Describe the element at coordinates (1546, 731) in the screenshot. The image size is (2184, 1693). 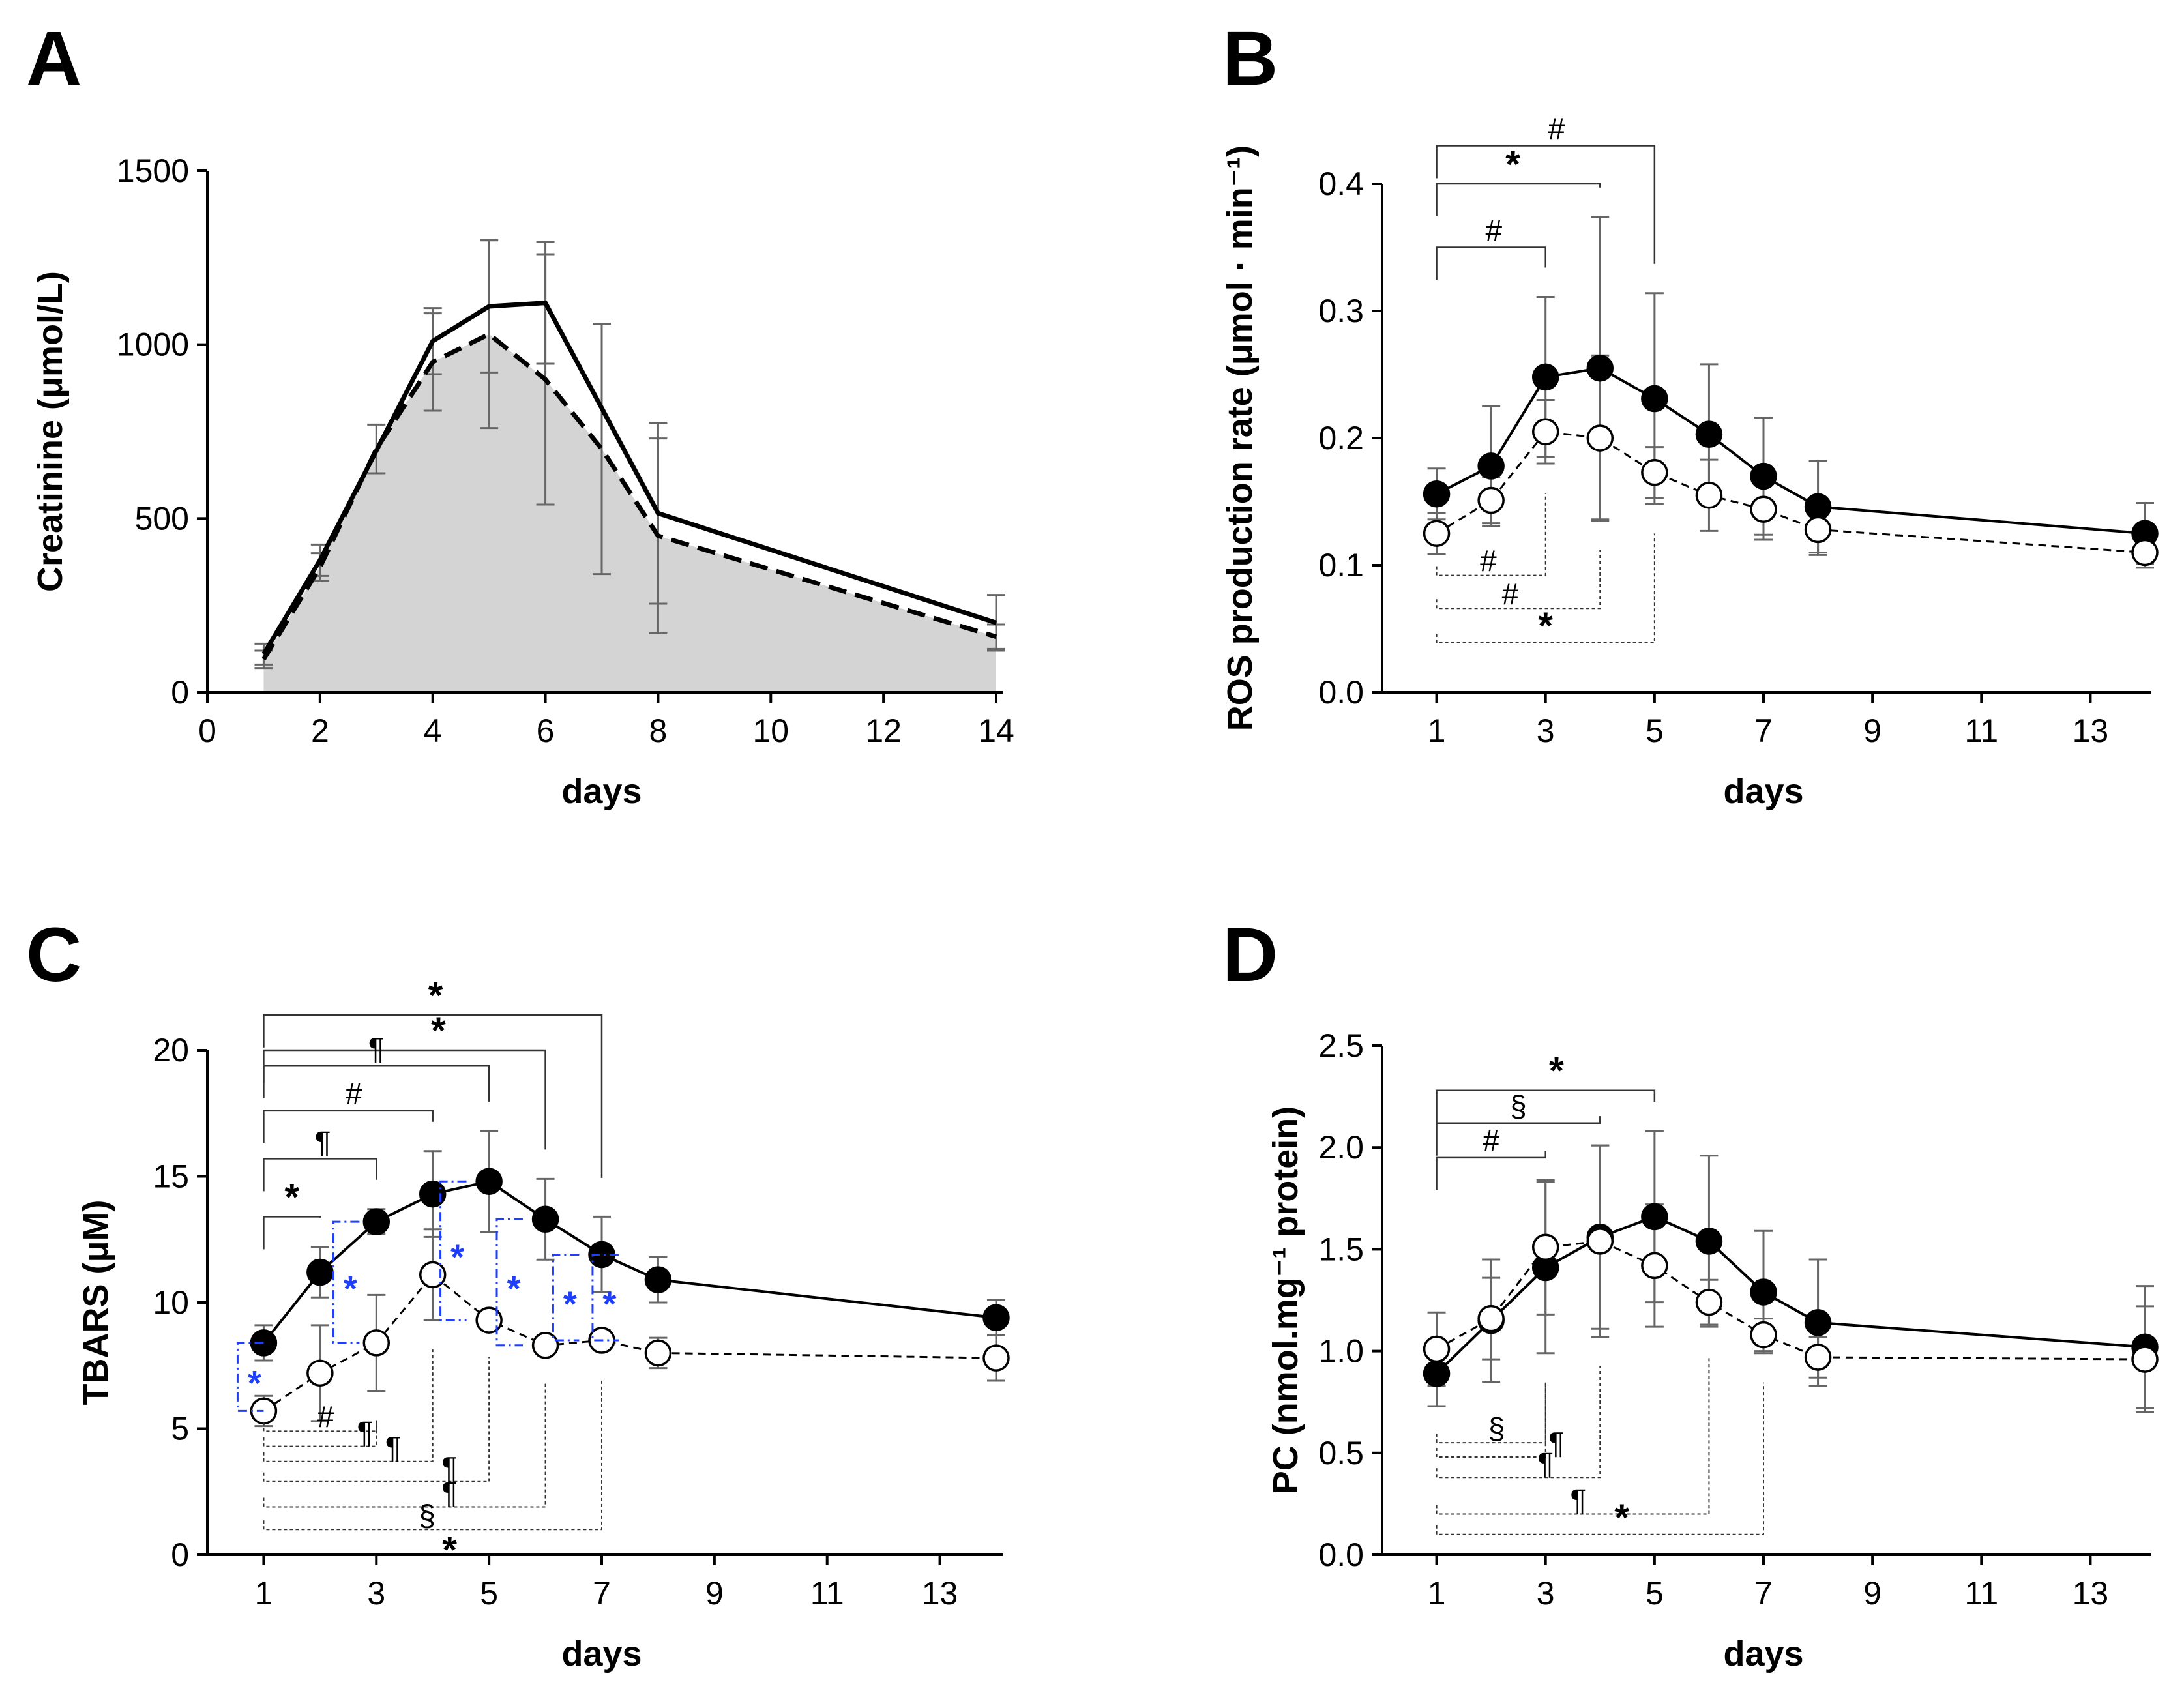
I see `x-tick-label: 3` at that location.